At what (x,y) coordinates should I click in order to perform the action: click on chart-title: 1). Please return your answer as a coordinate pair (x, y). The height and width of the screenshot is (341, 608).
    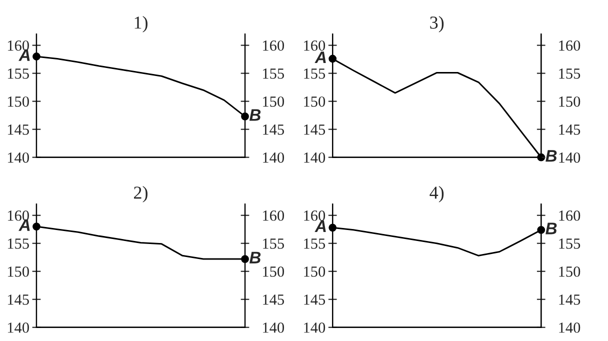
    Looking at the image, I should click on (141, 24).